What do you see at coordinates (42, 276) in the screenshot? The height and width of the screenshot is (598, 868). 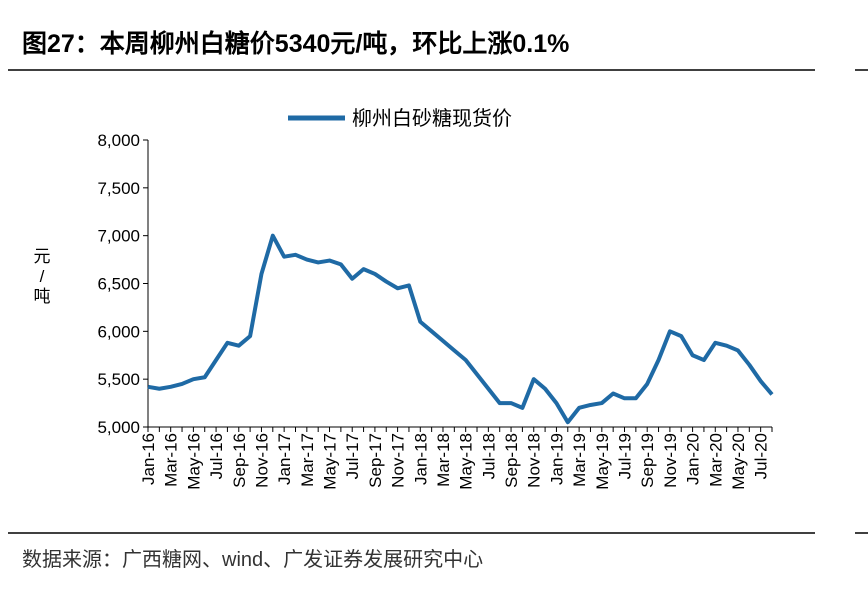 I see `y-axis-label: 元/吨` at bounding box center [42, 276].